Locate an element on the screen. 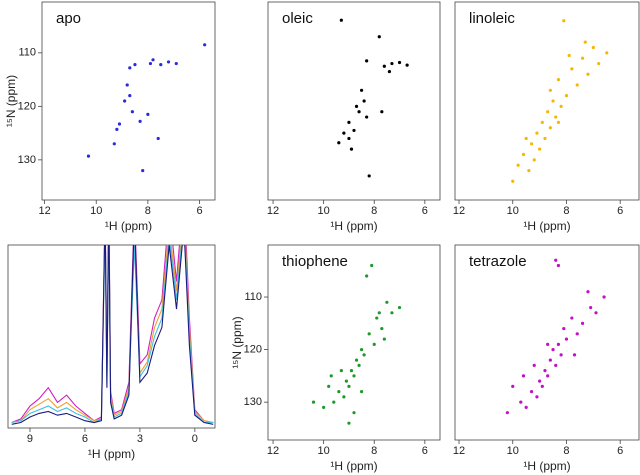 The width and height of the screenshot is (640, 475). y-tick-label: 120 is located at coordinates (27, 106).